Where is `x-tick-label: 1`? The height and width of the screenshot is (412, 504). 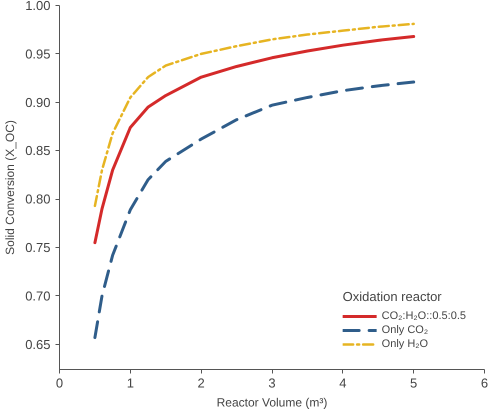 x-tick-label: 1 is located at coordinates (130, 383).